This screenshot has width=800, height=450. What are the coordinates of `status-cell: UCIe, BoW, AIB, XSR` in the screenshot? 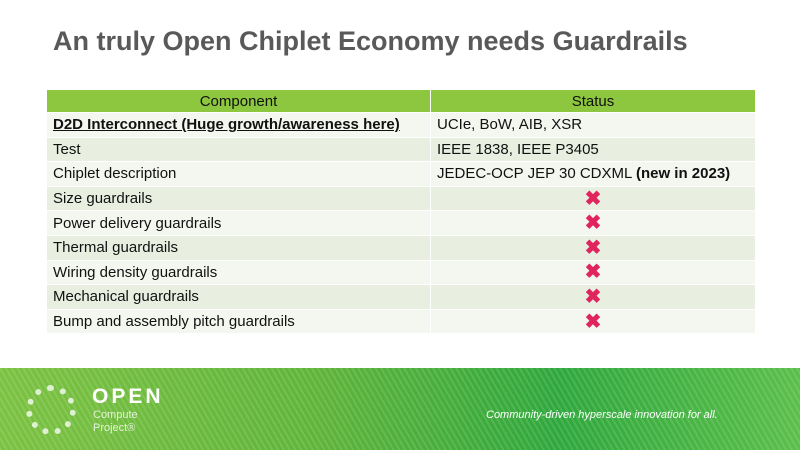 It's located at (593, 125).